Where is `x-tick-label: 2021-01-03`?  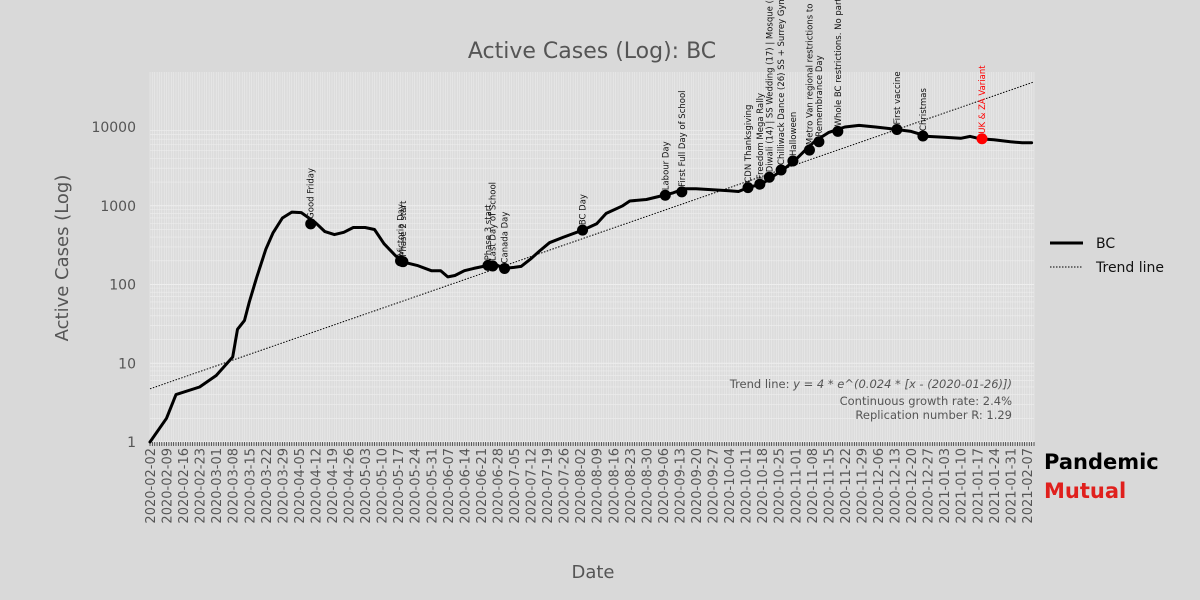
x-tick-label: 2021-01-03 is located at coordinates (945, 486).